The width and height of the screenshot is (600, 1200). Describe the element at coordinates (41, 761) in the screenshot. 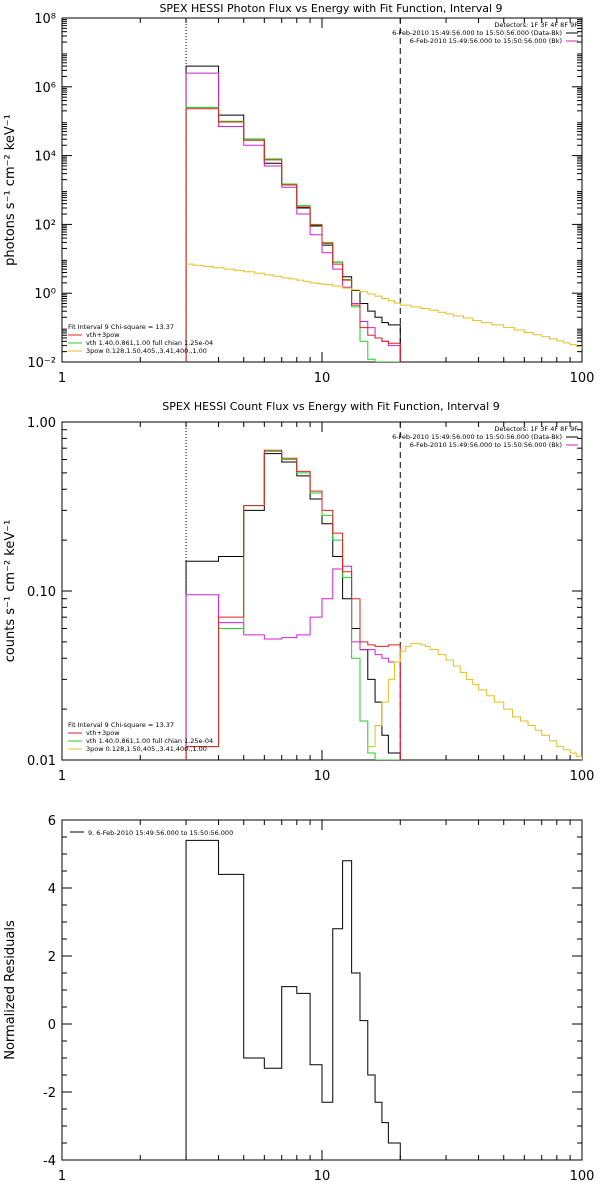

I see `y-tick-label: 0.01` at that location.